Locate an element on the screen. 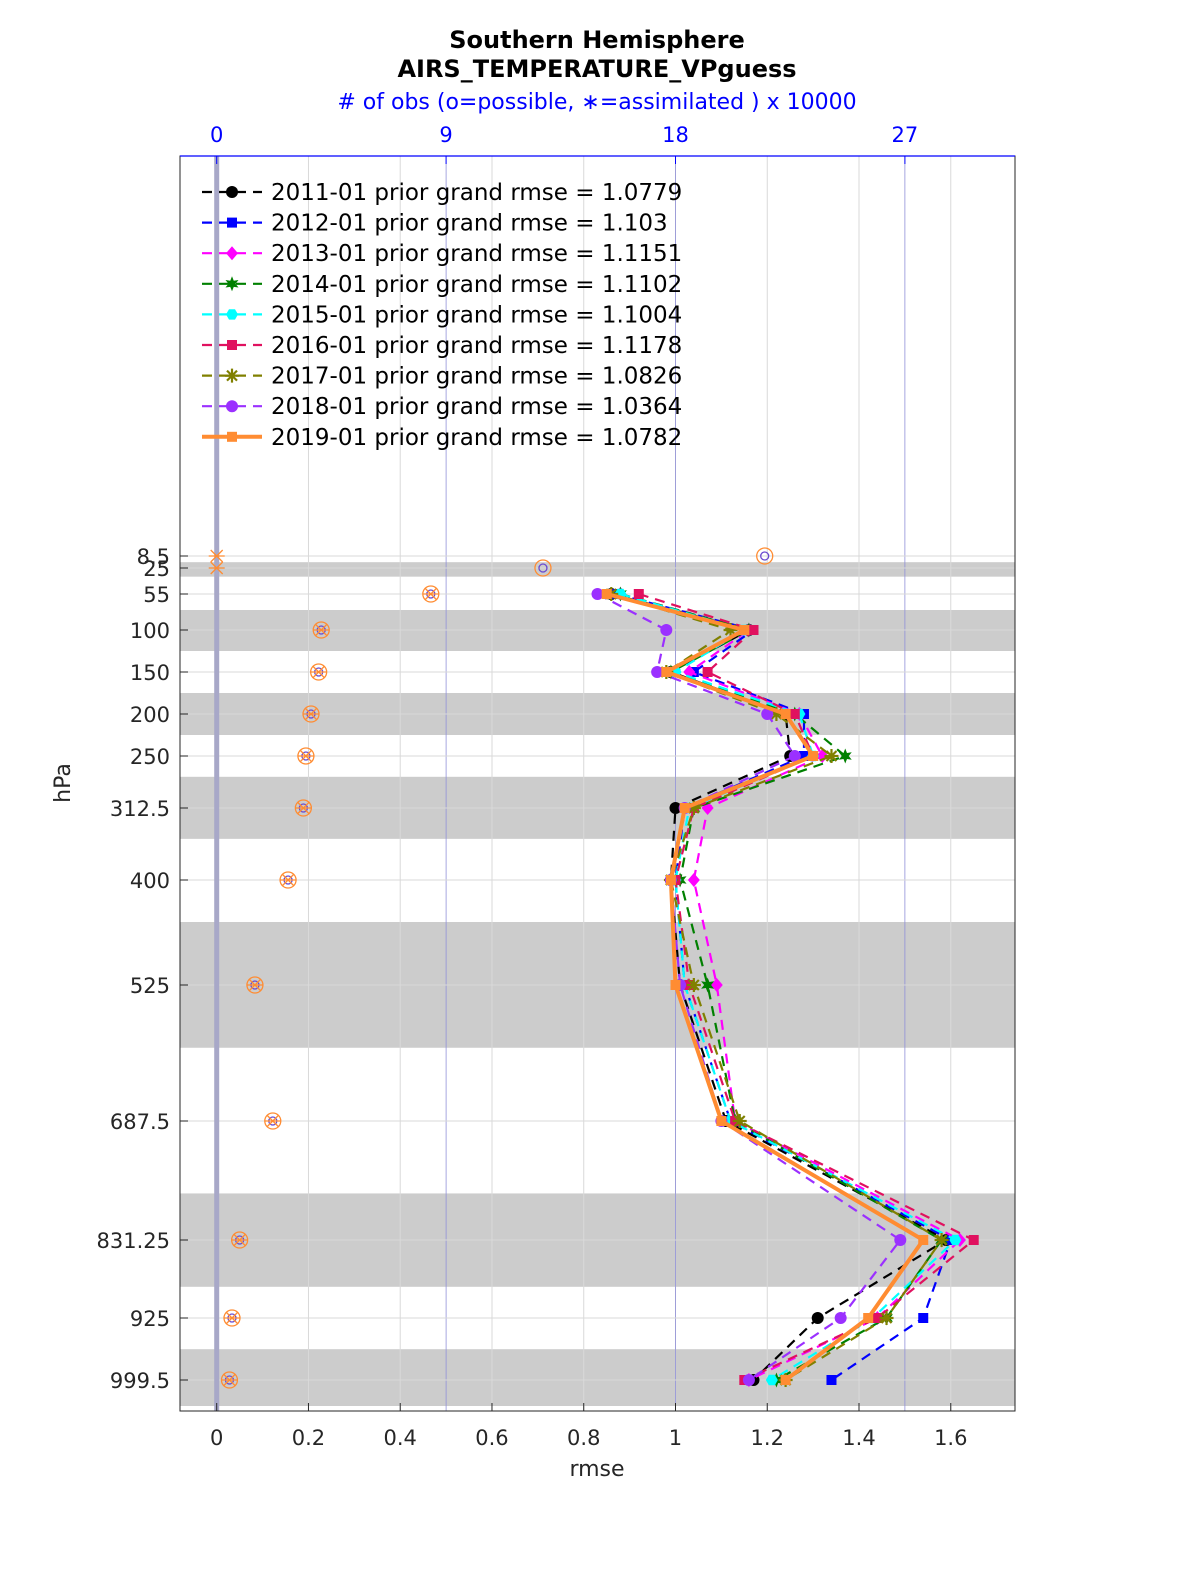 This screenshot has width=1200, height=1575. legend-label: 2011-01 prior grand rmse = 1.0779 is located at coordinates (476, 193).